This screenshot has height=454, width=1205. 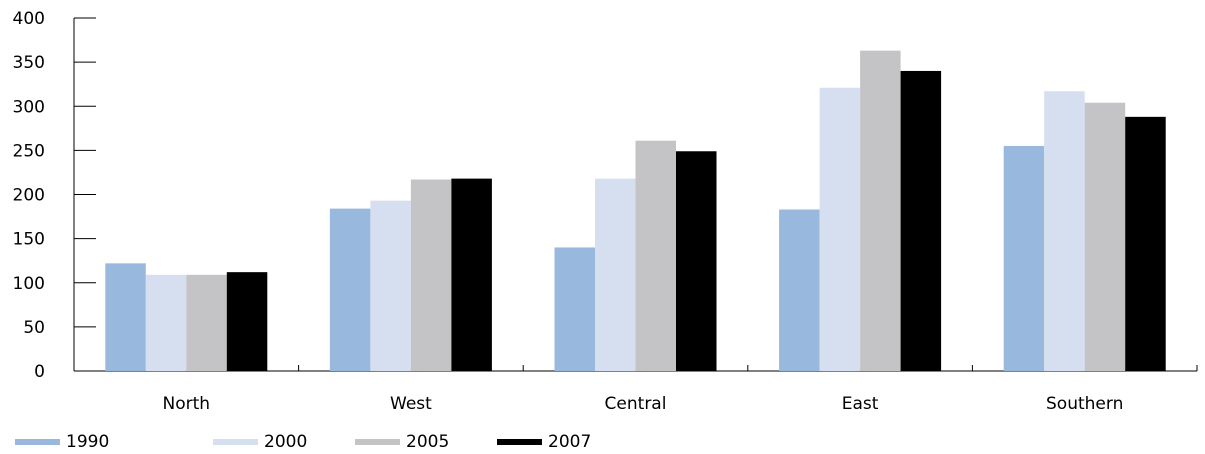 What do you see at coordinates (87, 442) in the screenshot?
I see `legend-label-1990: 1990` at bounding box center [87, 442].